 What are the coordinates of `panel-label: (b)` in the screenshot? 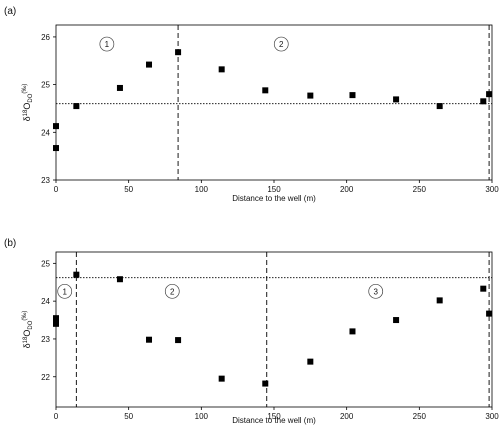 It's located at (10, 243).